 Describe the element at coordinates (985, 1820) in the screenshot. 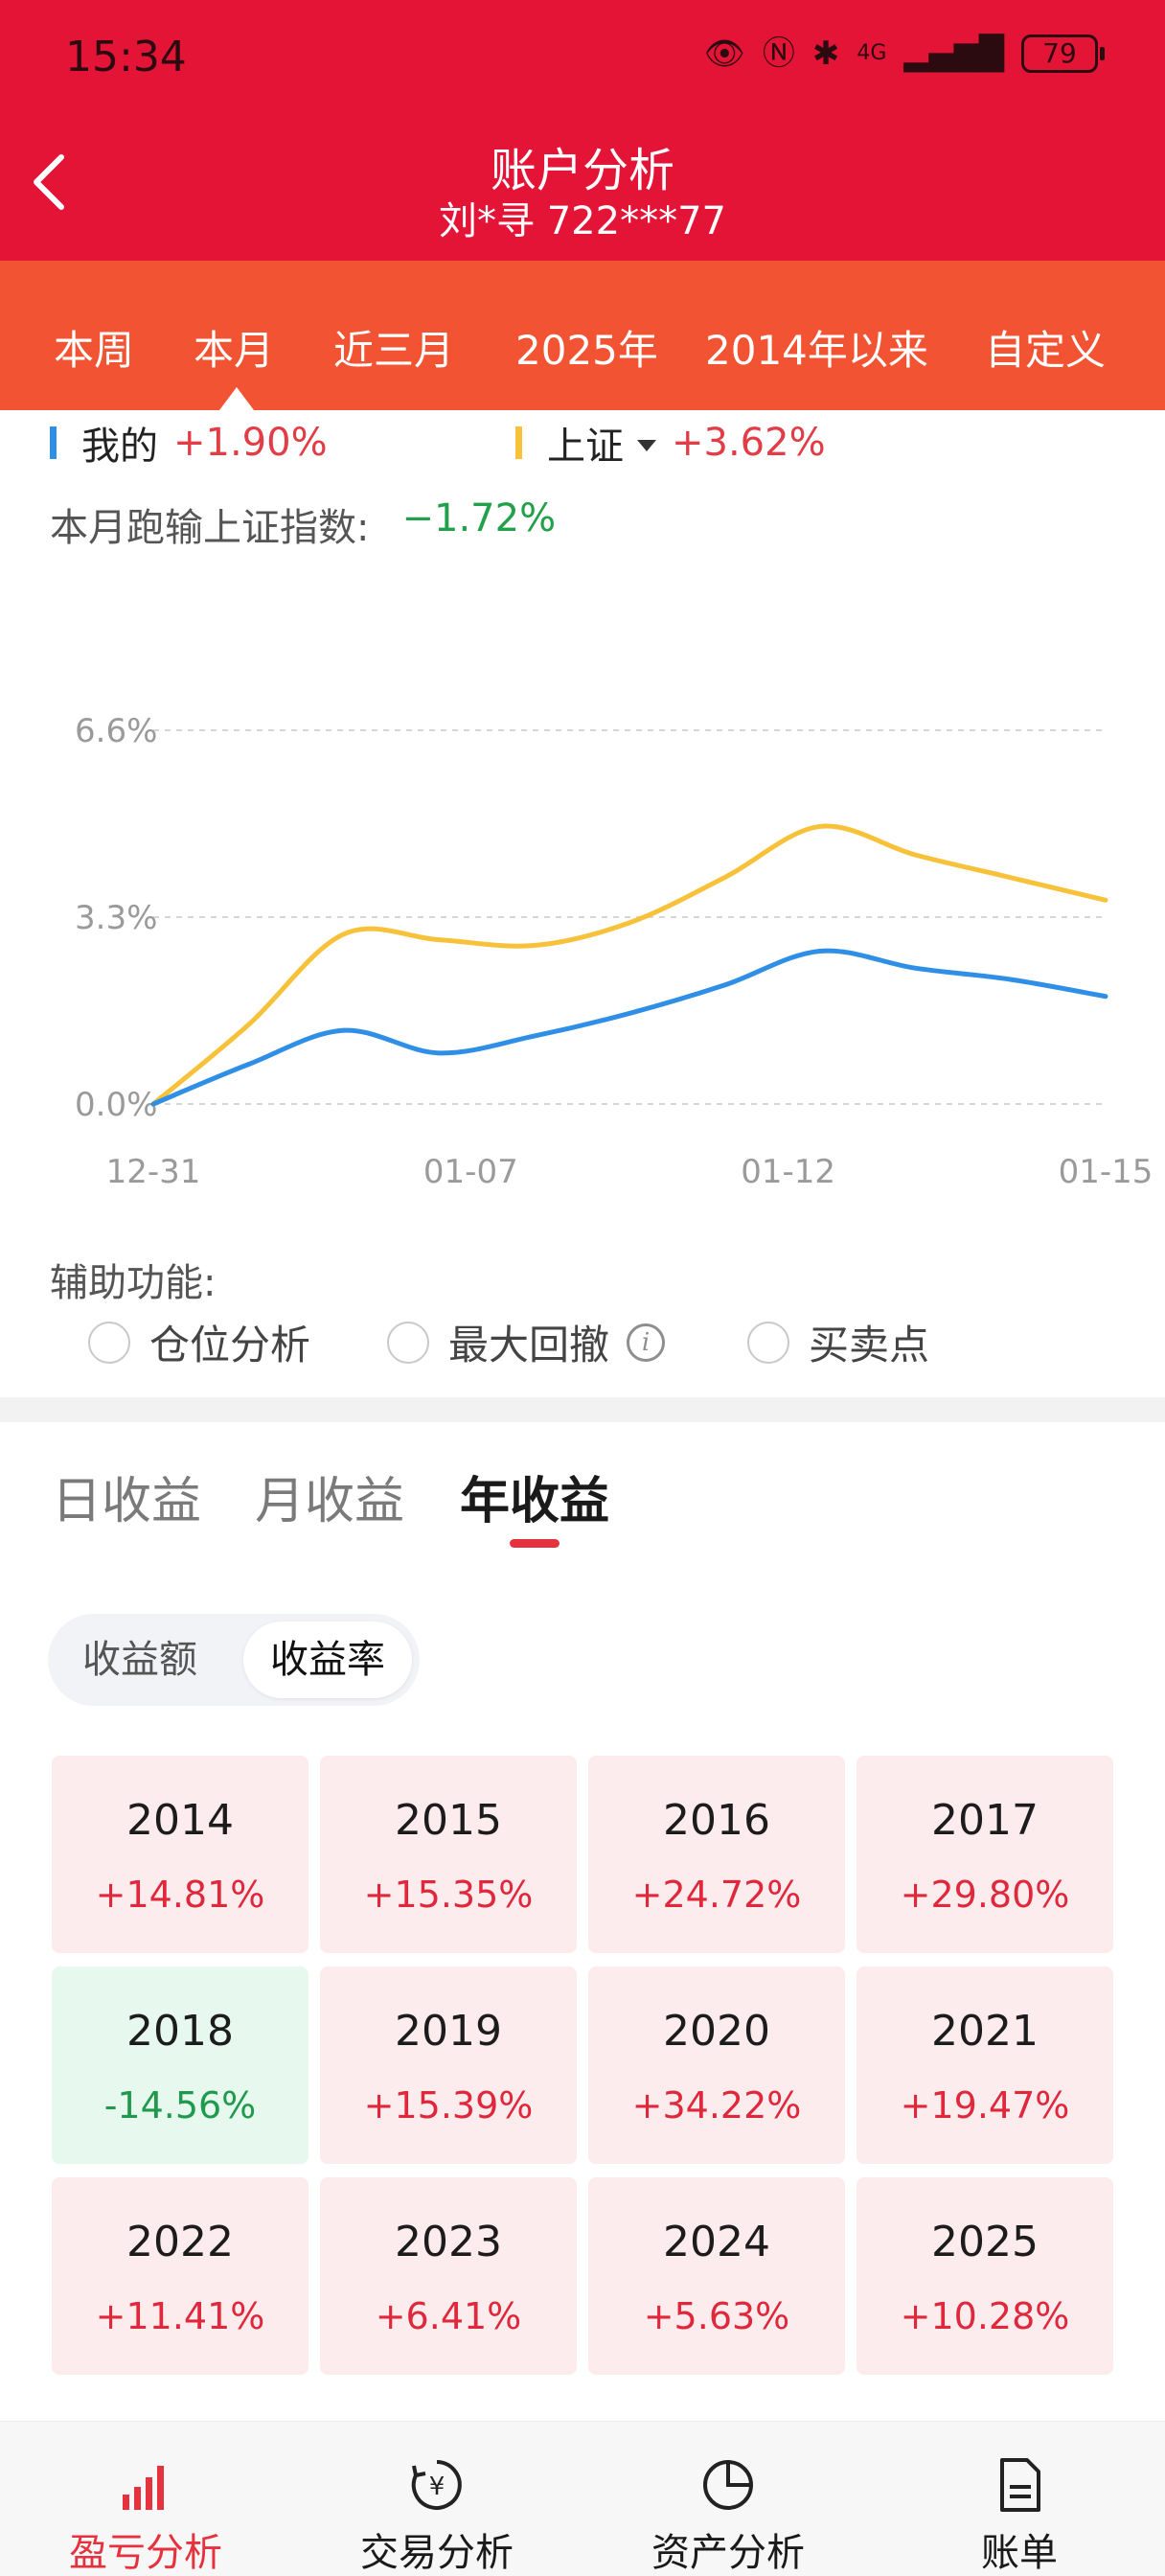

I see `year-label: 2017` at that location.